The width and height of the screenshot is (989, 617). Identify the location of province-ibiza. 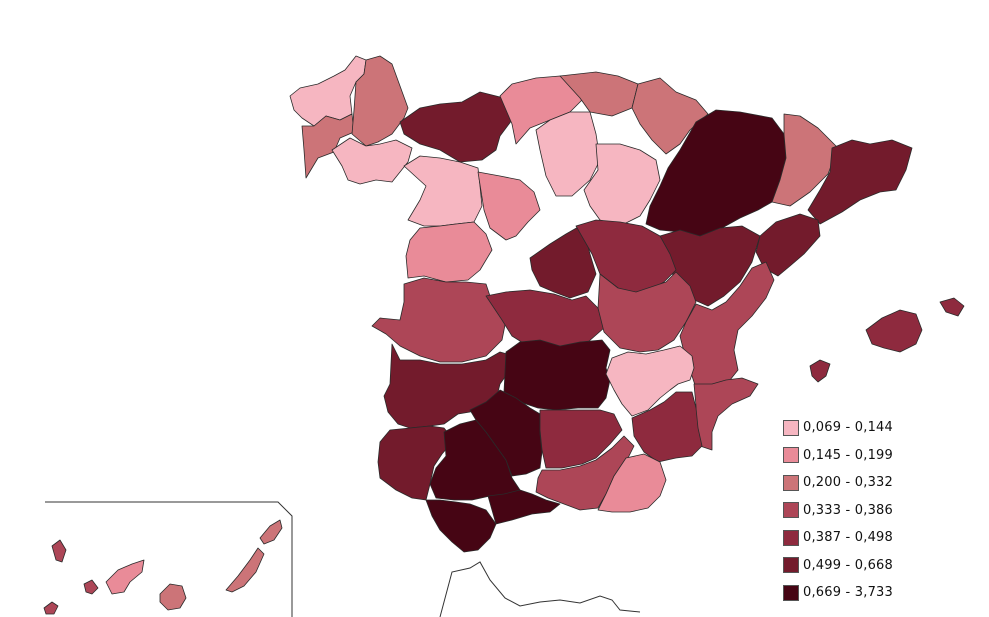
(820, 371).